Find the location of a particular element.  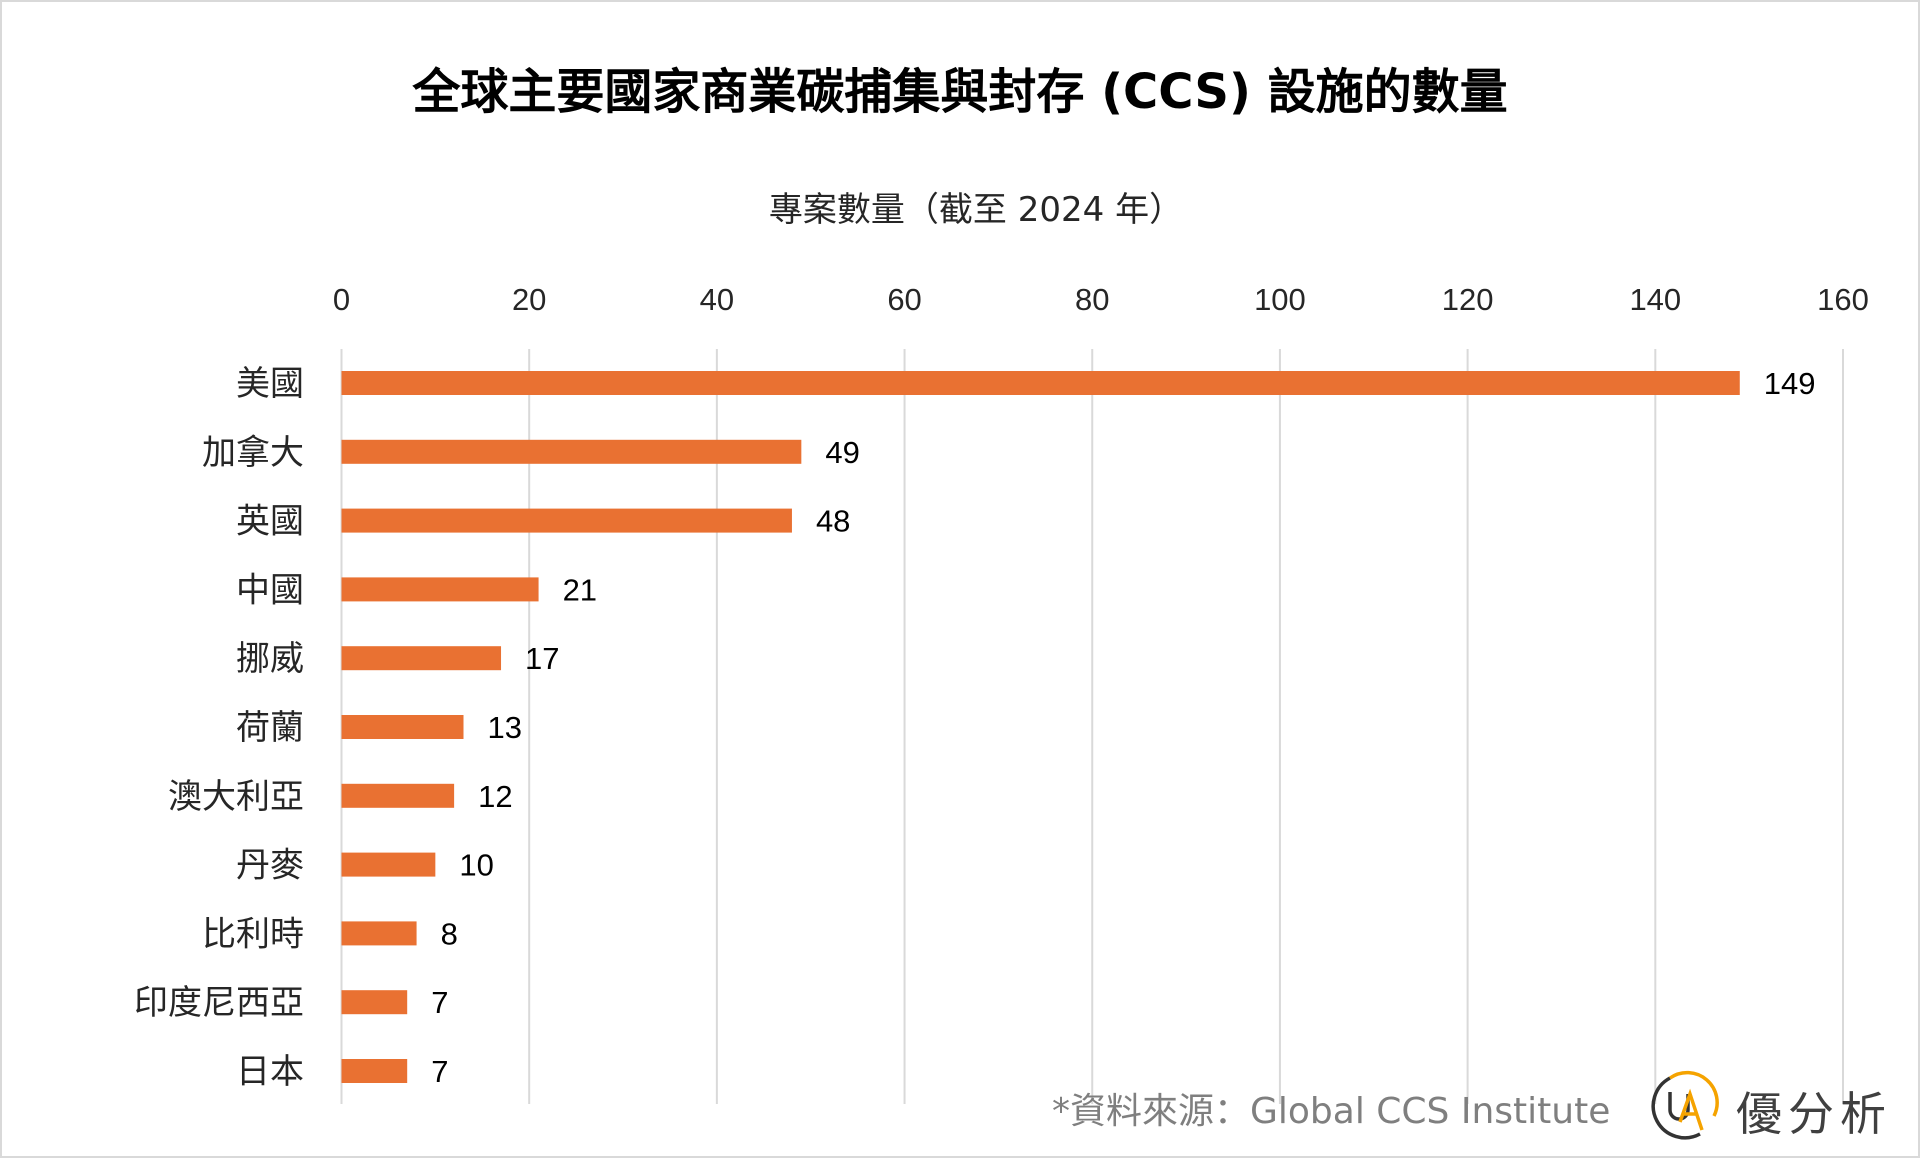

brand-name: 優分析 is located at coordinates (1814, 1114).